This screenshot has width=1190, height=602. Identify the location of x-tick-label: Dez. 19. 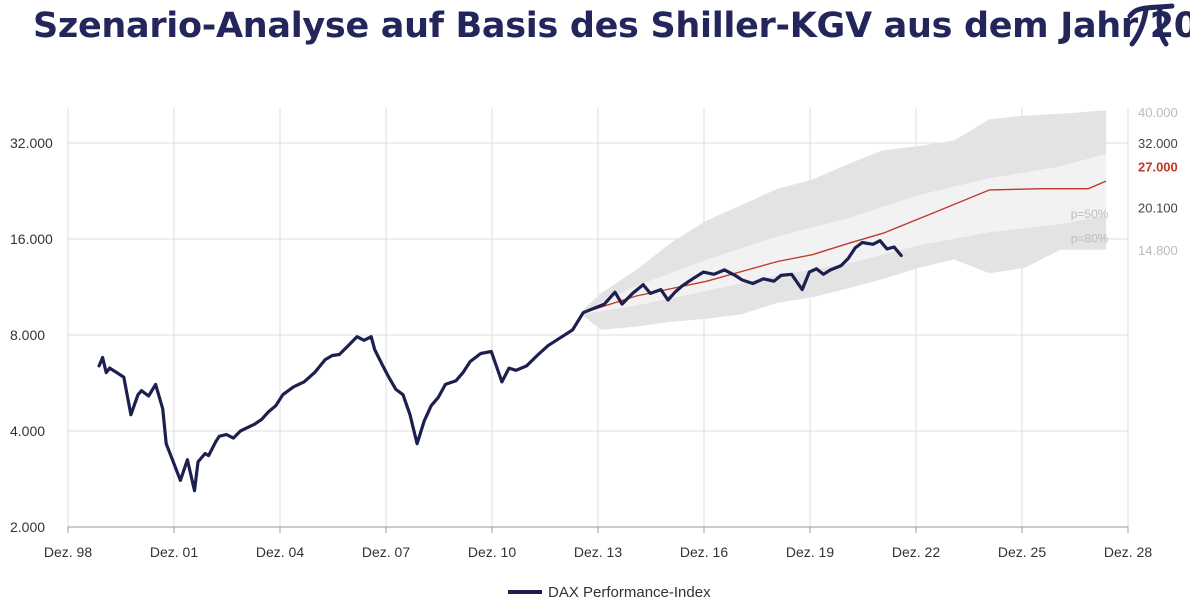
(810, 552).